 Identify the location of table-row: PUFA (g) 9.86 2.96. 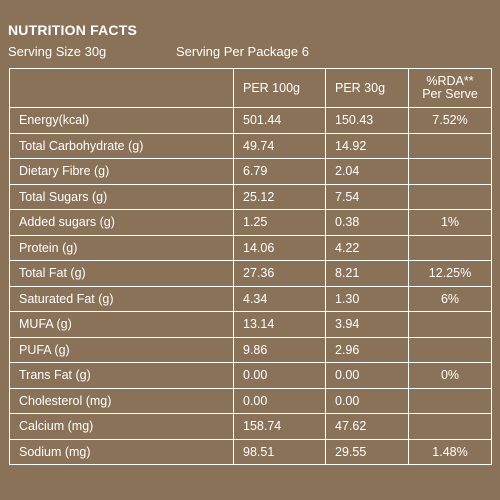
(250, 349).